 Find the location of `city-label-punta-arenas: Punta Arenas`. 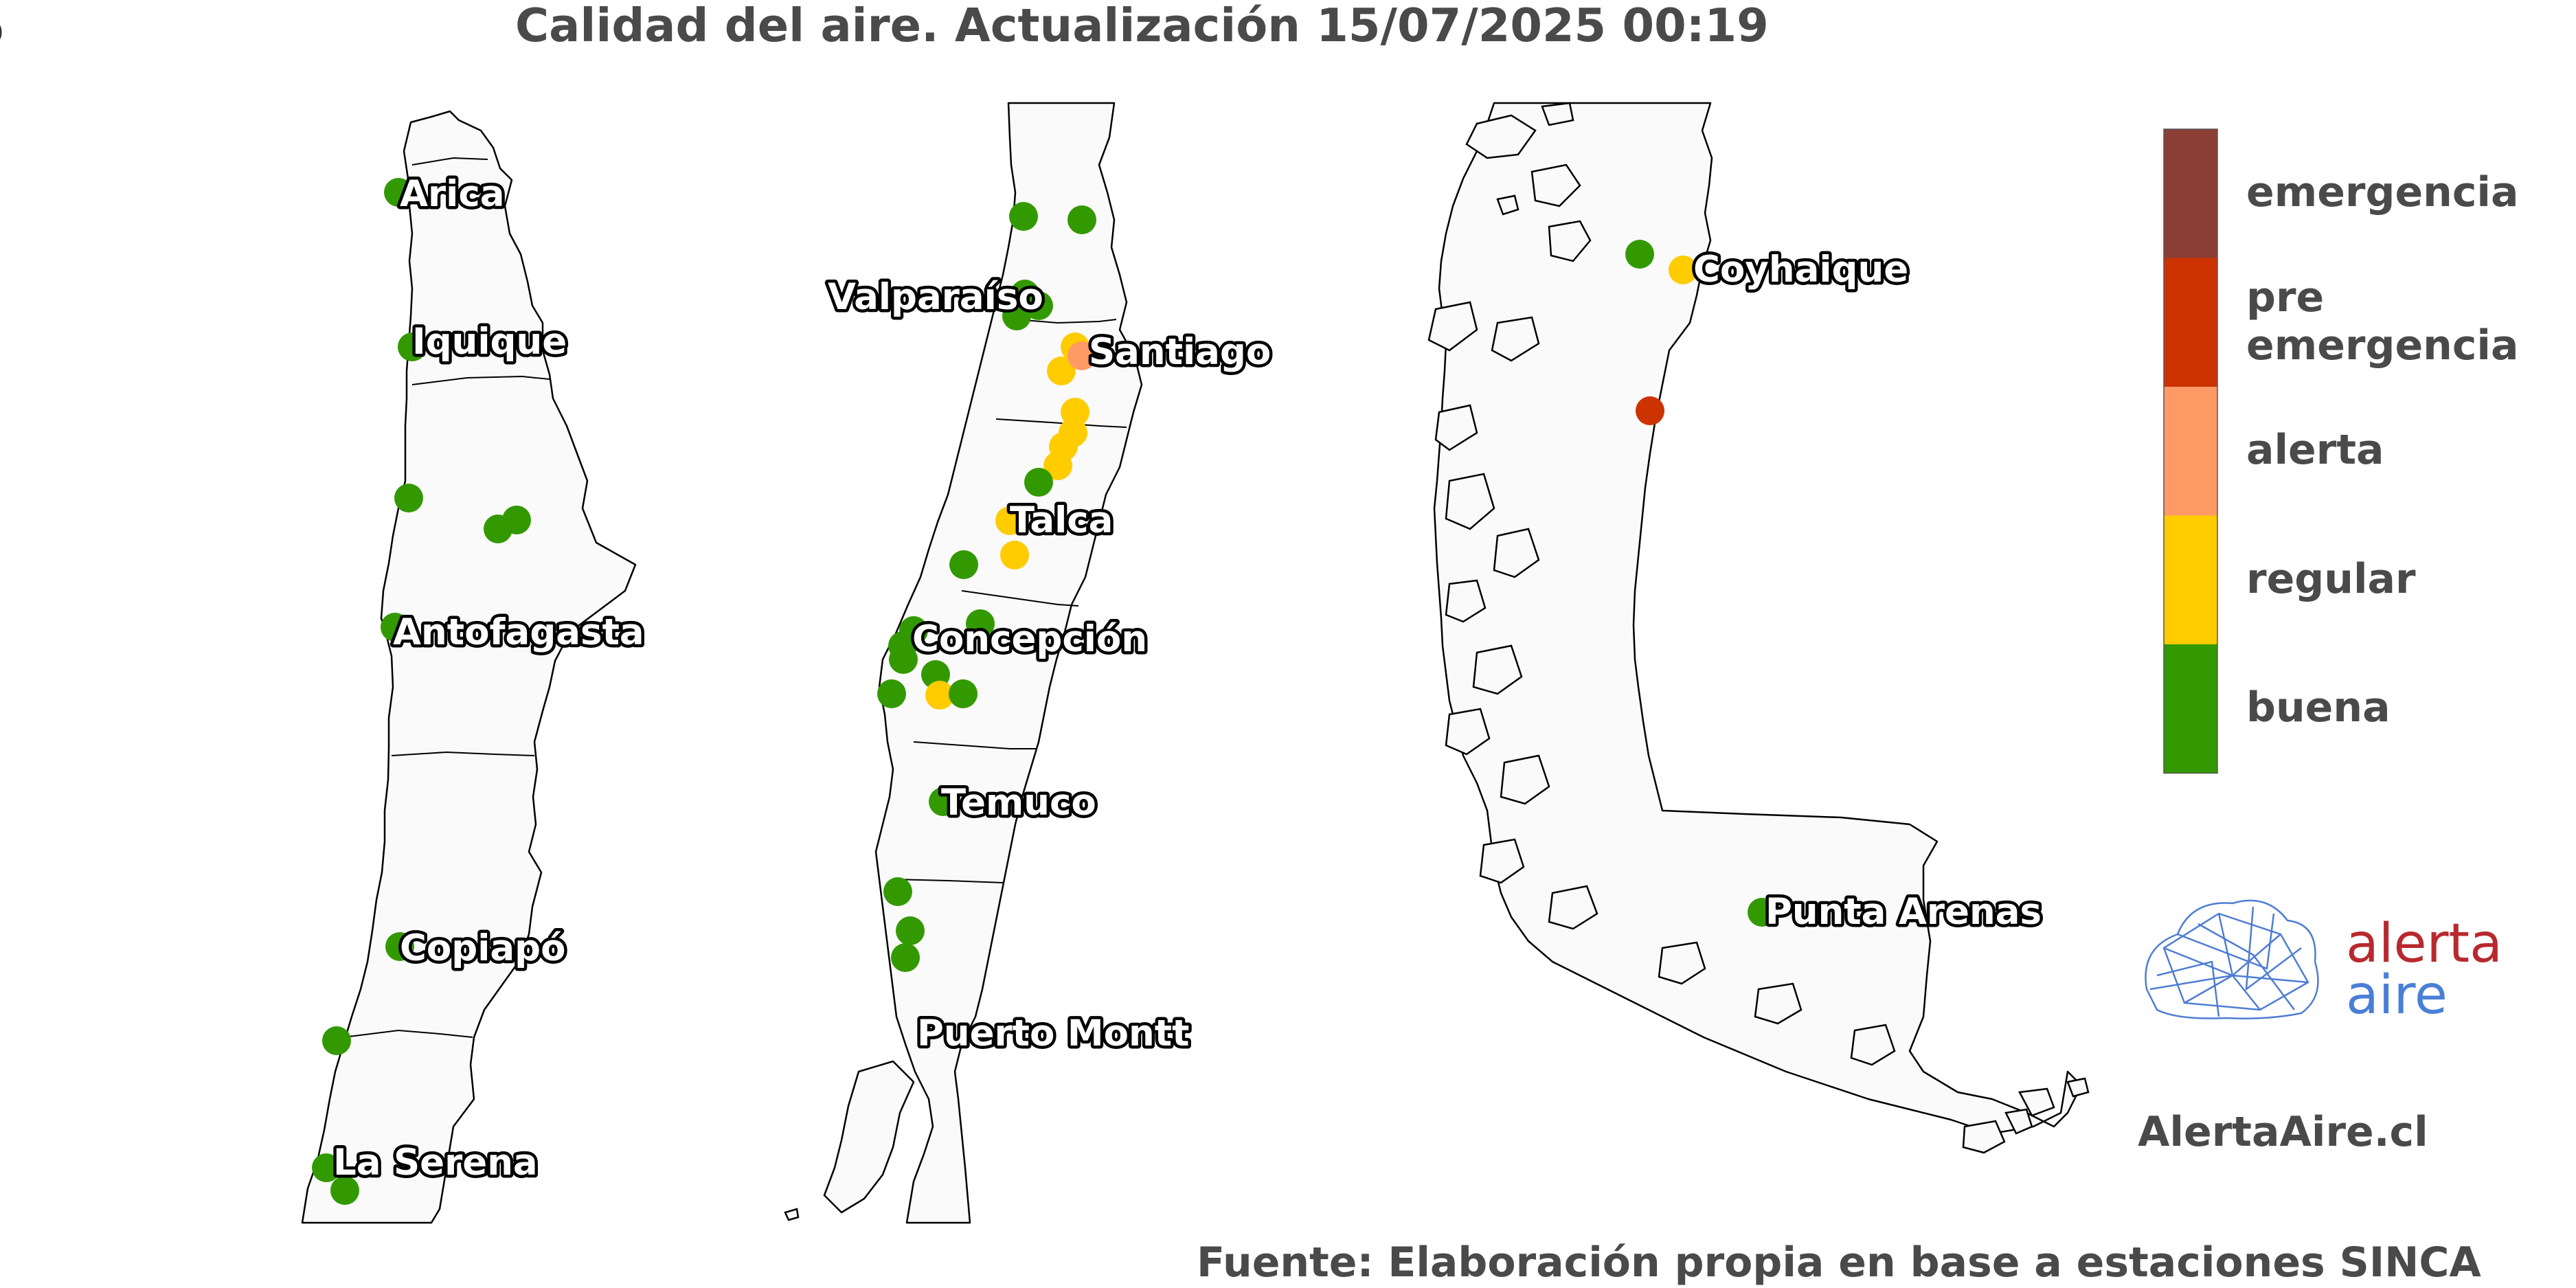

city-label-punta-arenas: Punta Arenas is located at coordinates (1903, 912).